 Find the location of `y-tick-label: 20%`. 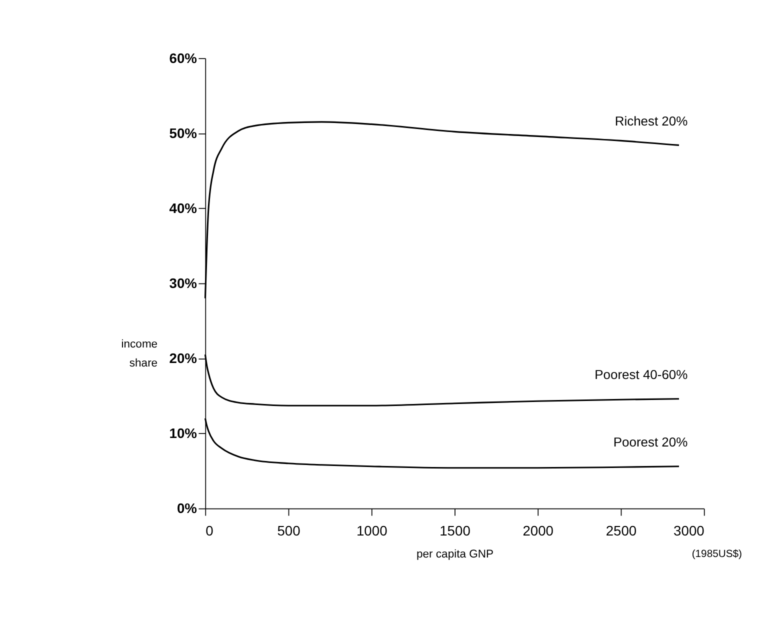

y-tick-label: 20% is located at coordinates (183, 358).